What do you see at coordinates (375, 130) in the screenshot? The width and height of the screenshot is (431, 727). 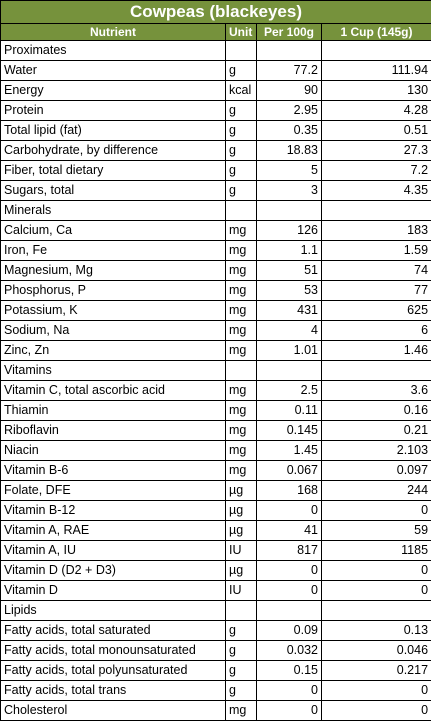 I see `per-cup-value-cell: 0.51` at bounding box center [375, 130].